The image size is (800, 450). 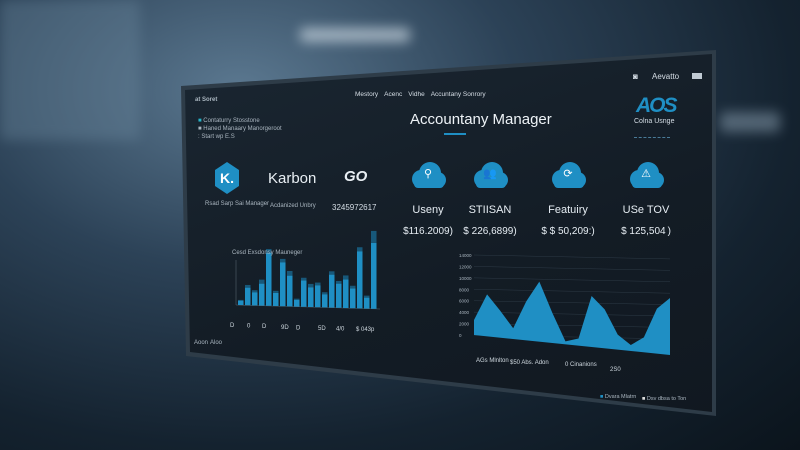 What do you see at coordinates (490, 210) in the screenshot?
I see `card-label: STIISAN` at bounding box center [490, 210].